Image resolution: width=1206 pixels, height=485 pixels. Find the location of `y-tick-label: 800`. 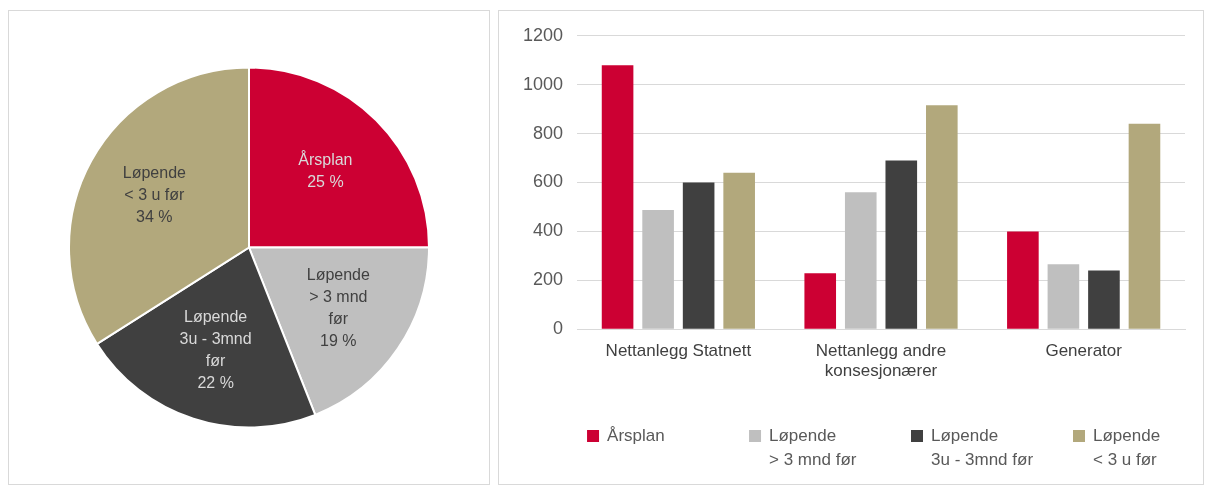

y-tick-label: 800 is located at coordinates (548, 132).